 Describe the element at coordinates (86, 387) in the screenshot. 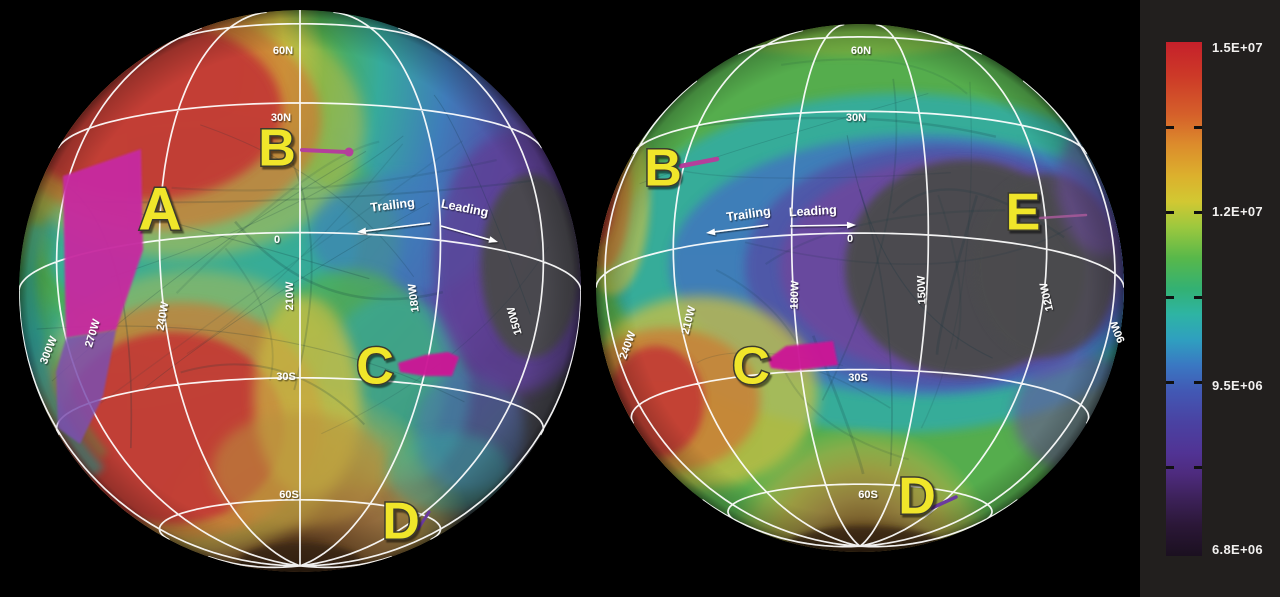

I see `trailing-footprint-A-lower` at that location.